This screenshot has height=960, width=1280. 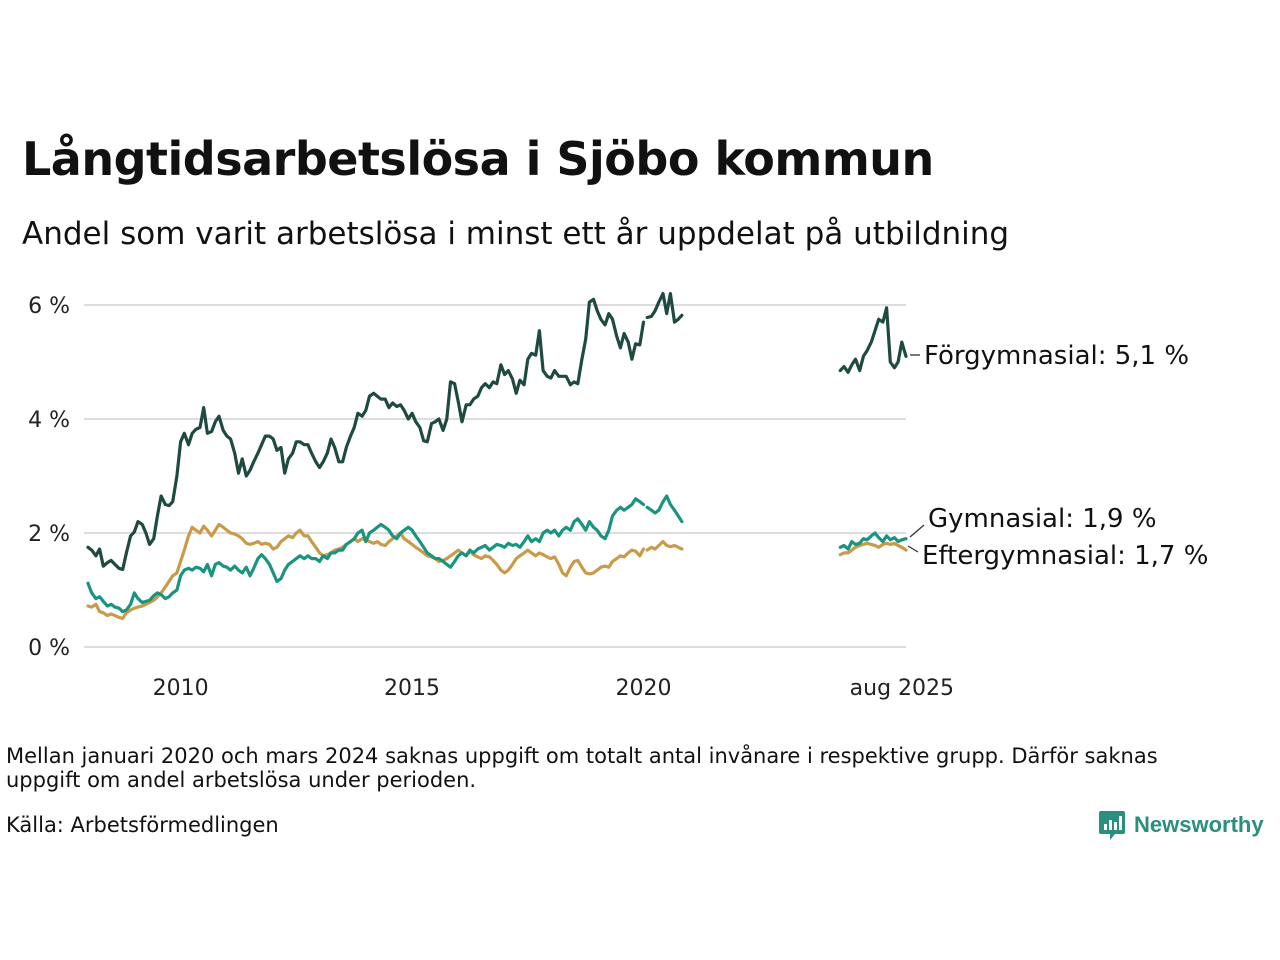 I want to click on series-line-förgymnasial-2, so click(x=873, y=340).